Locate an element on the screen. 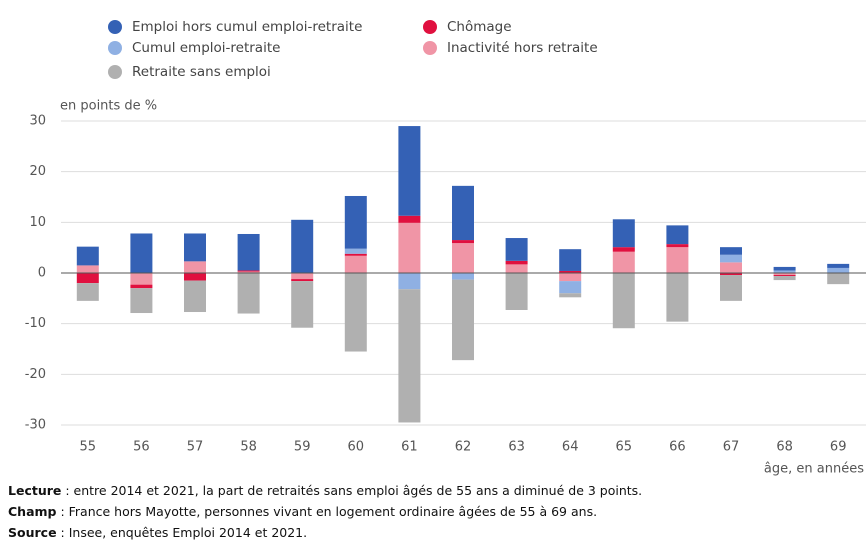 This screenshot has height=540, width=866. x-axis-label: âge, en années is located at coordinates (814, 469).